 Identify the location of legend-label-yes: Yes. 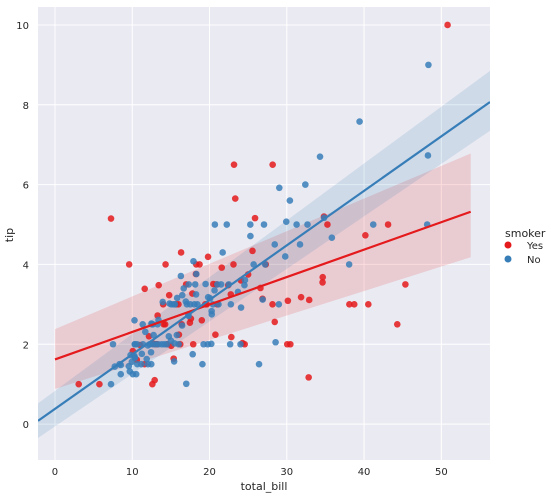
(534, 246).